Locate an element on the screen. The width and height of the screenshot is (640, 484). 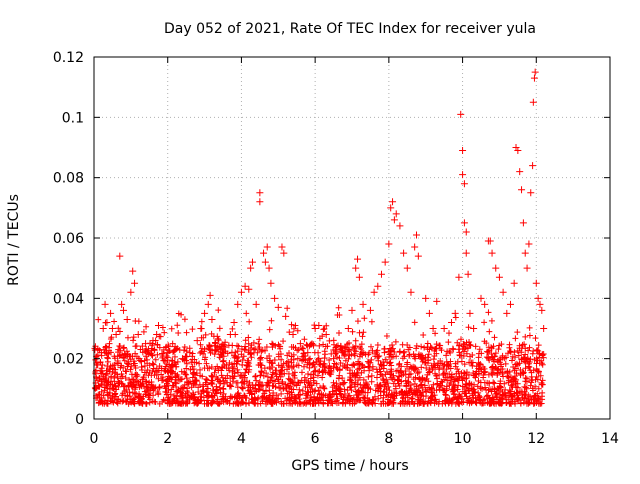
y-tick-label: 0.08 is located at coordinates (68, 179).